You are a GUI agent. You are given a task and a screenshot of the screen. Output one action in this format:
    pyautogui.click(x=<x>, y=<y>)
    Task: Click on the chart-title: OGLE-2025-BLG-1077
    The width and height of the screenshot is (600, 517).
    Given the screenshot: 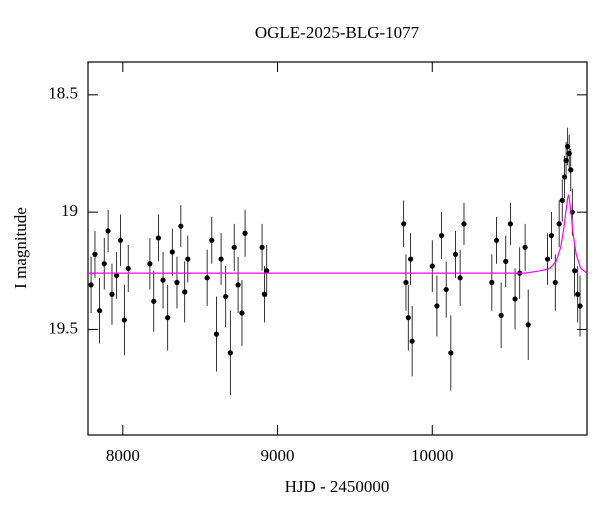 What is the action you would take?
    pyautogui.click(x=337, y=32)
    